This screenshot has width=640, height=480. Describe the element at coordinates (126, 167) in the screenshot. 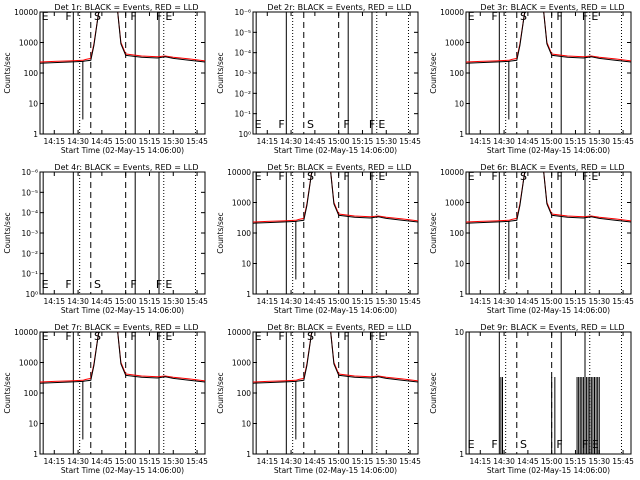

I see `panel-title: Det 4r: BLACK = Events, RED = LLD` at that location.